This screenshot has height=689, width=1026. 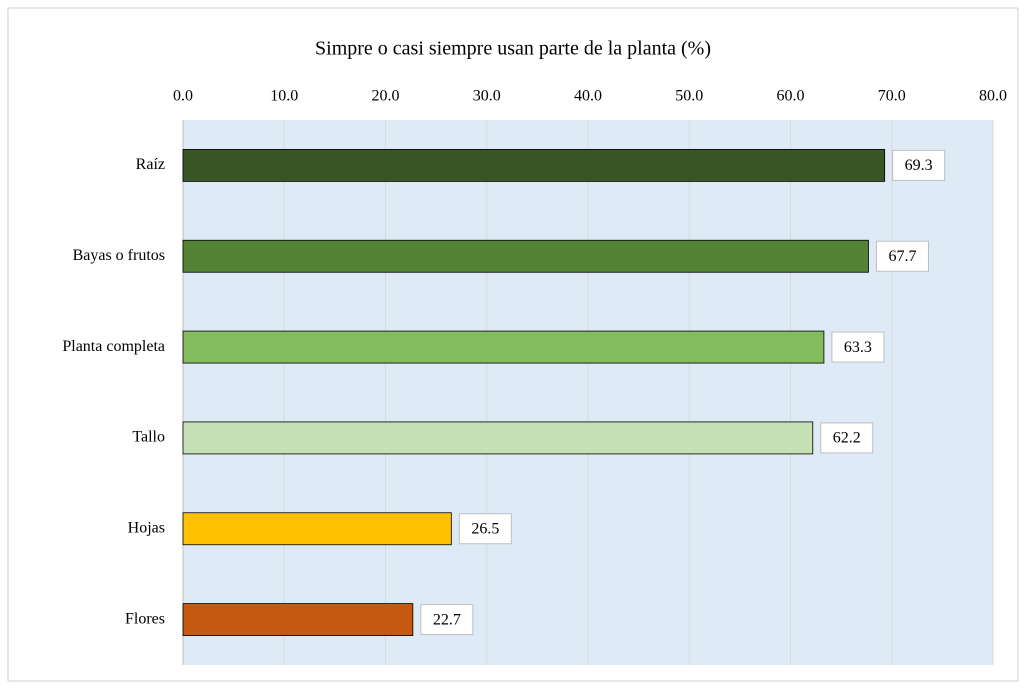 What do you see at coordinates (689, 96) in the screenshot?
I see `x-tick-label: 50.0` at bounding box center [689, 96].